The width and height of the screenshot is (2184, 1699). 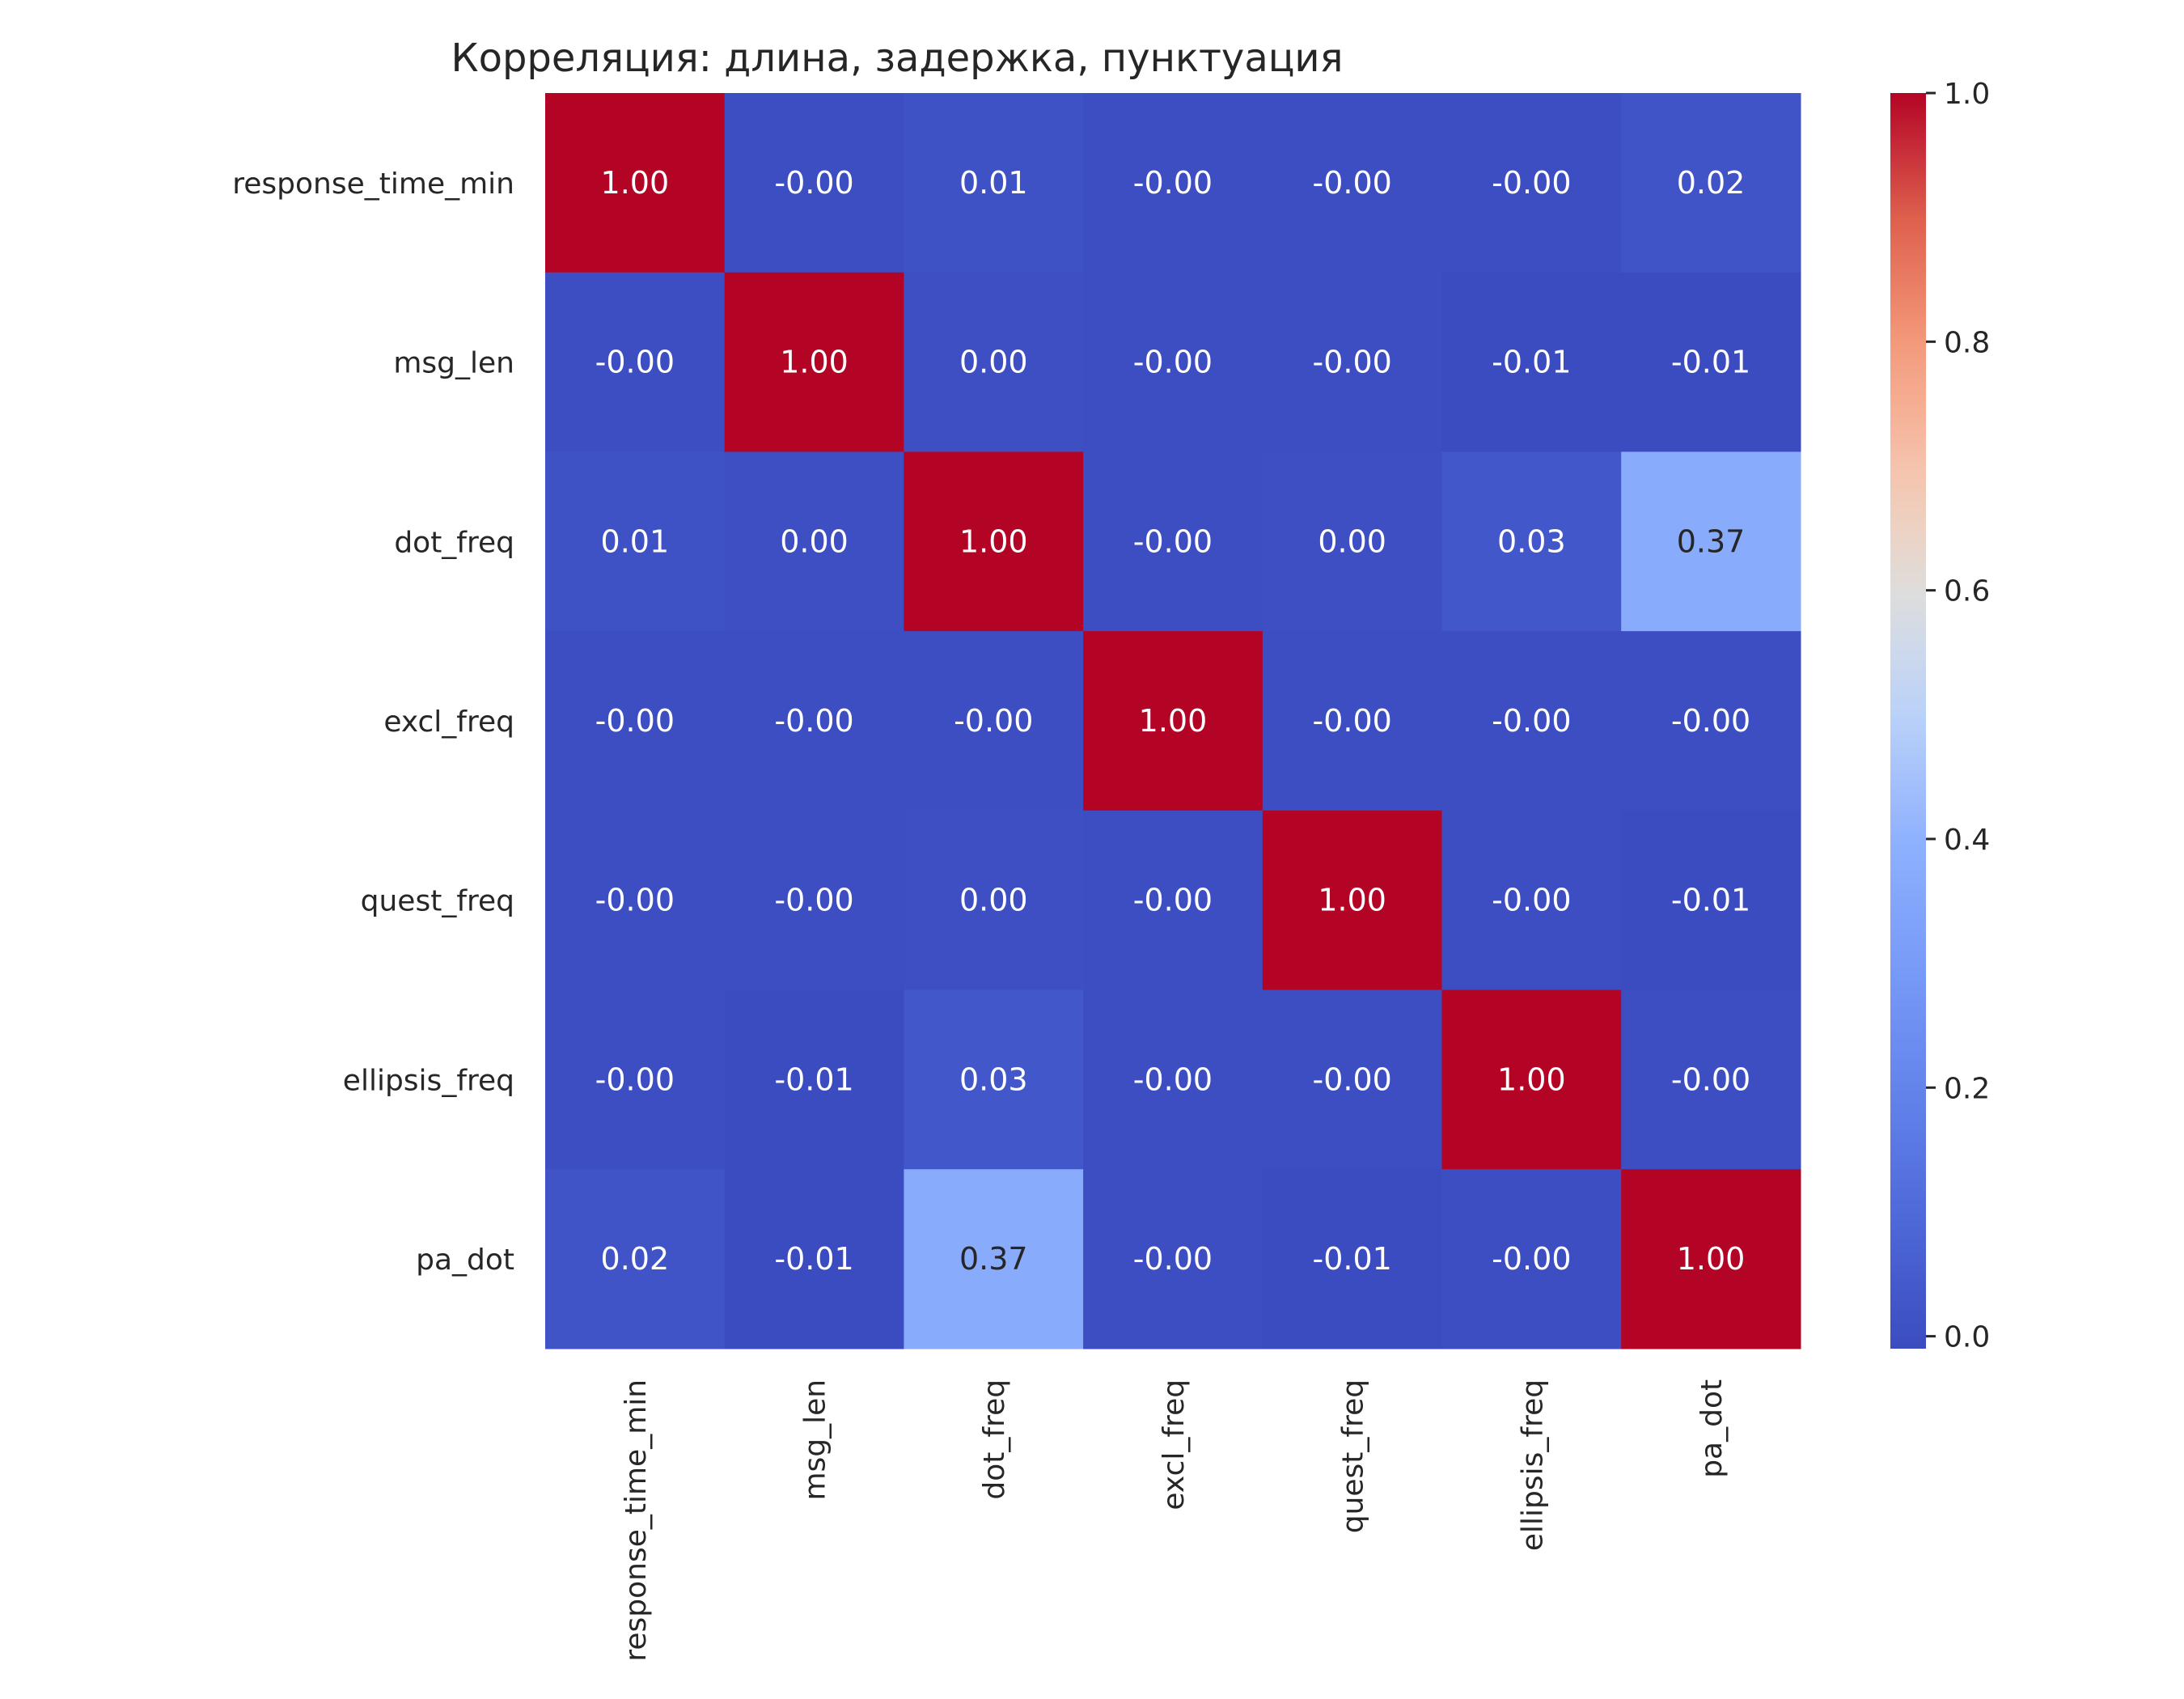 What do you see at coordinates (1940, 716) in the screenshot?
I see `colorbar: 0.0 0.2 0.4 0.6 0.8 1.0` at bounding box center [1940, 716].